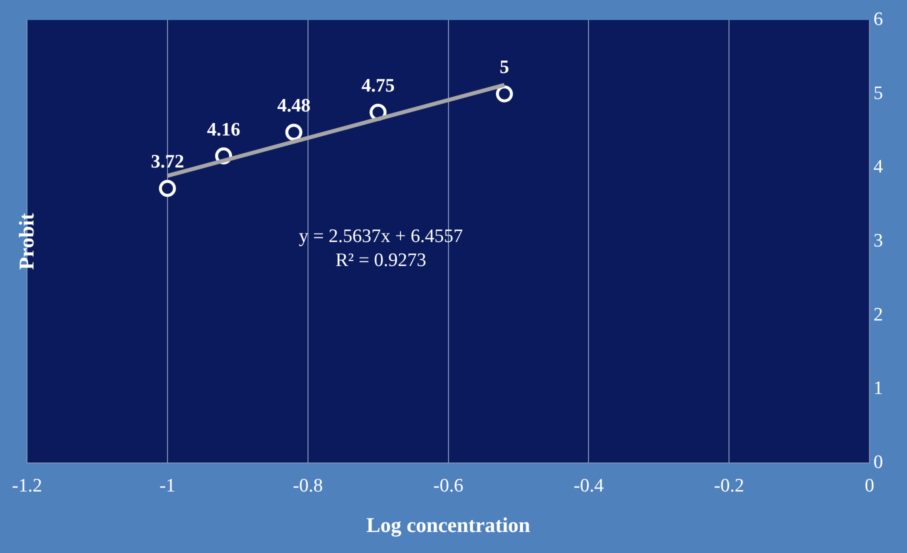 The width and height of the screenshot is (907, 553). I want to click on x-tick-label: -0.4, so click(589, 485).